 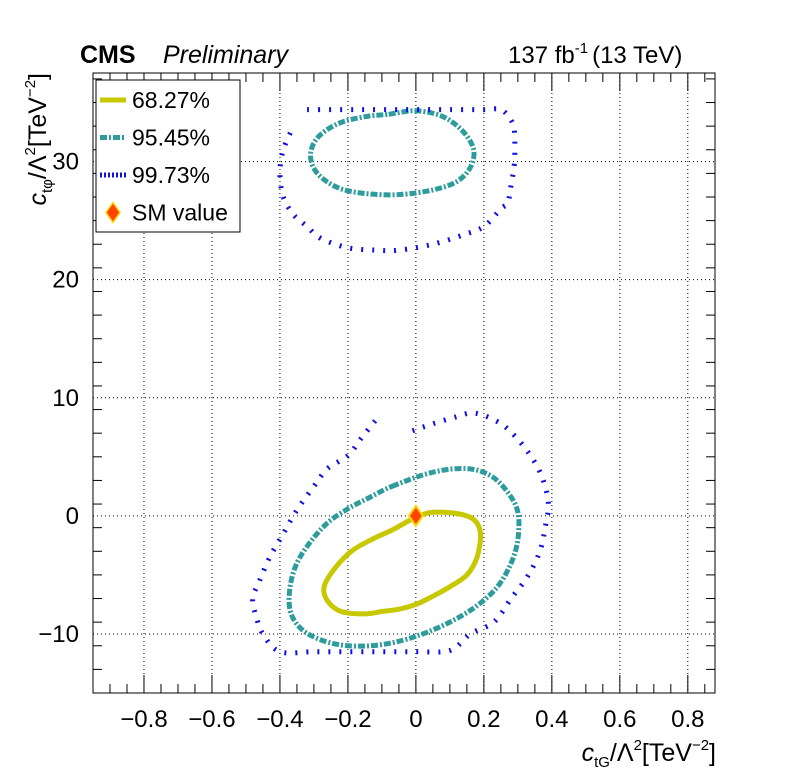 I want to click on x-tick-label: 0.2, so click(x=483, y=719).